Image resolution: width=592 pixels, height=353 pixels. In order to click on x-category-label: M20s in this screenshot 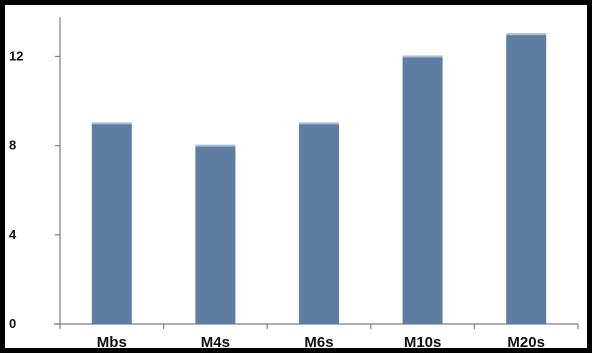, I will do `click(526, 342)`.